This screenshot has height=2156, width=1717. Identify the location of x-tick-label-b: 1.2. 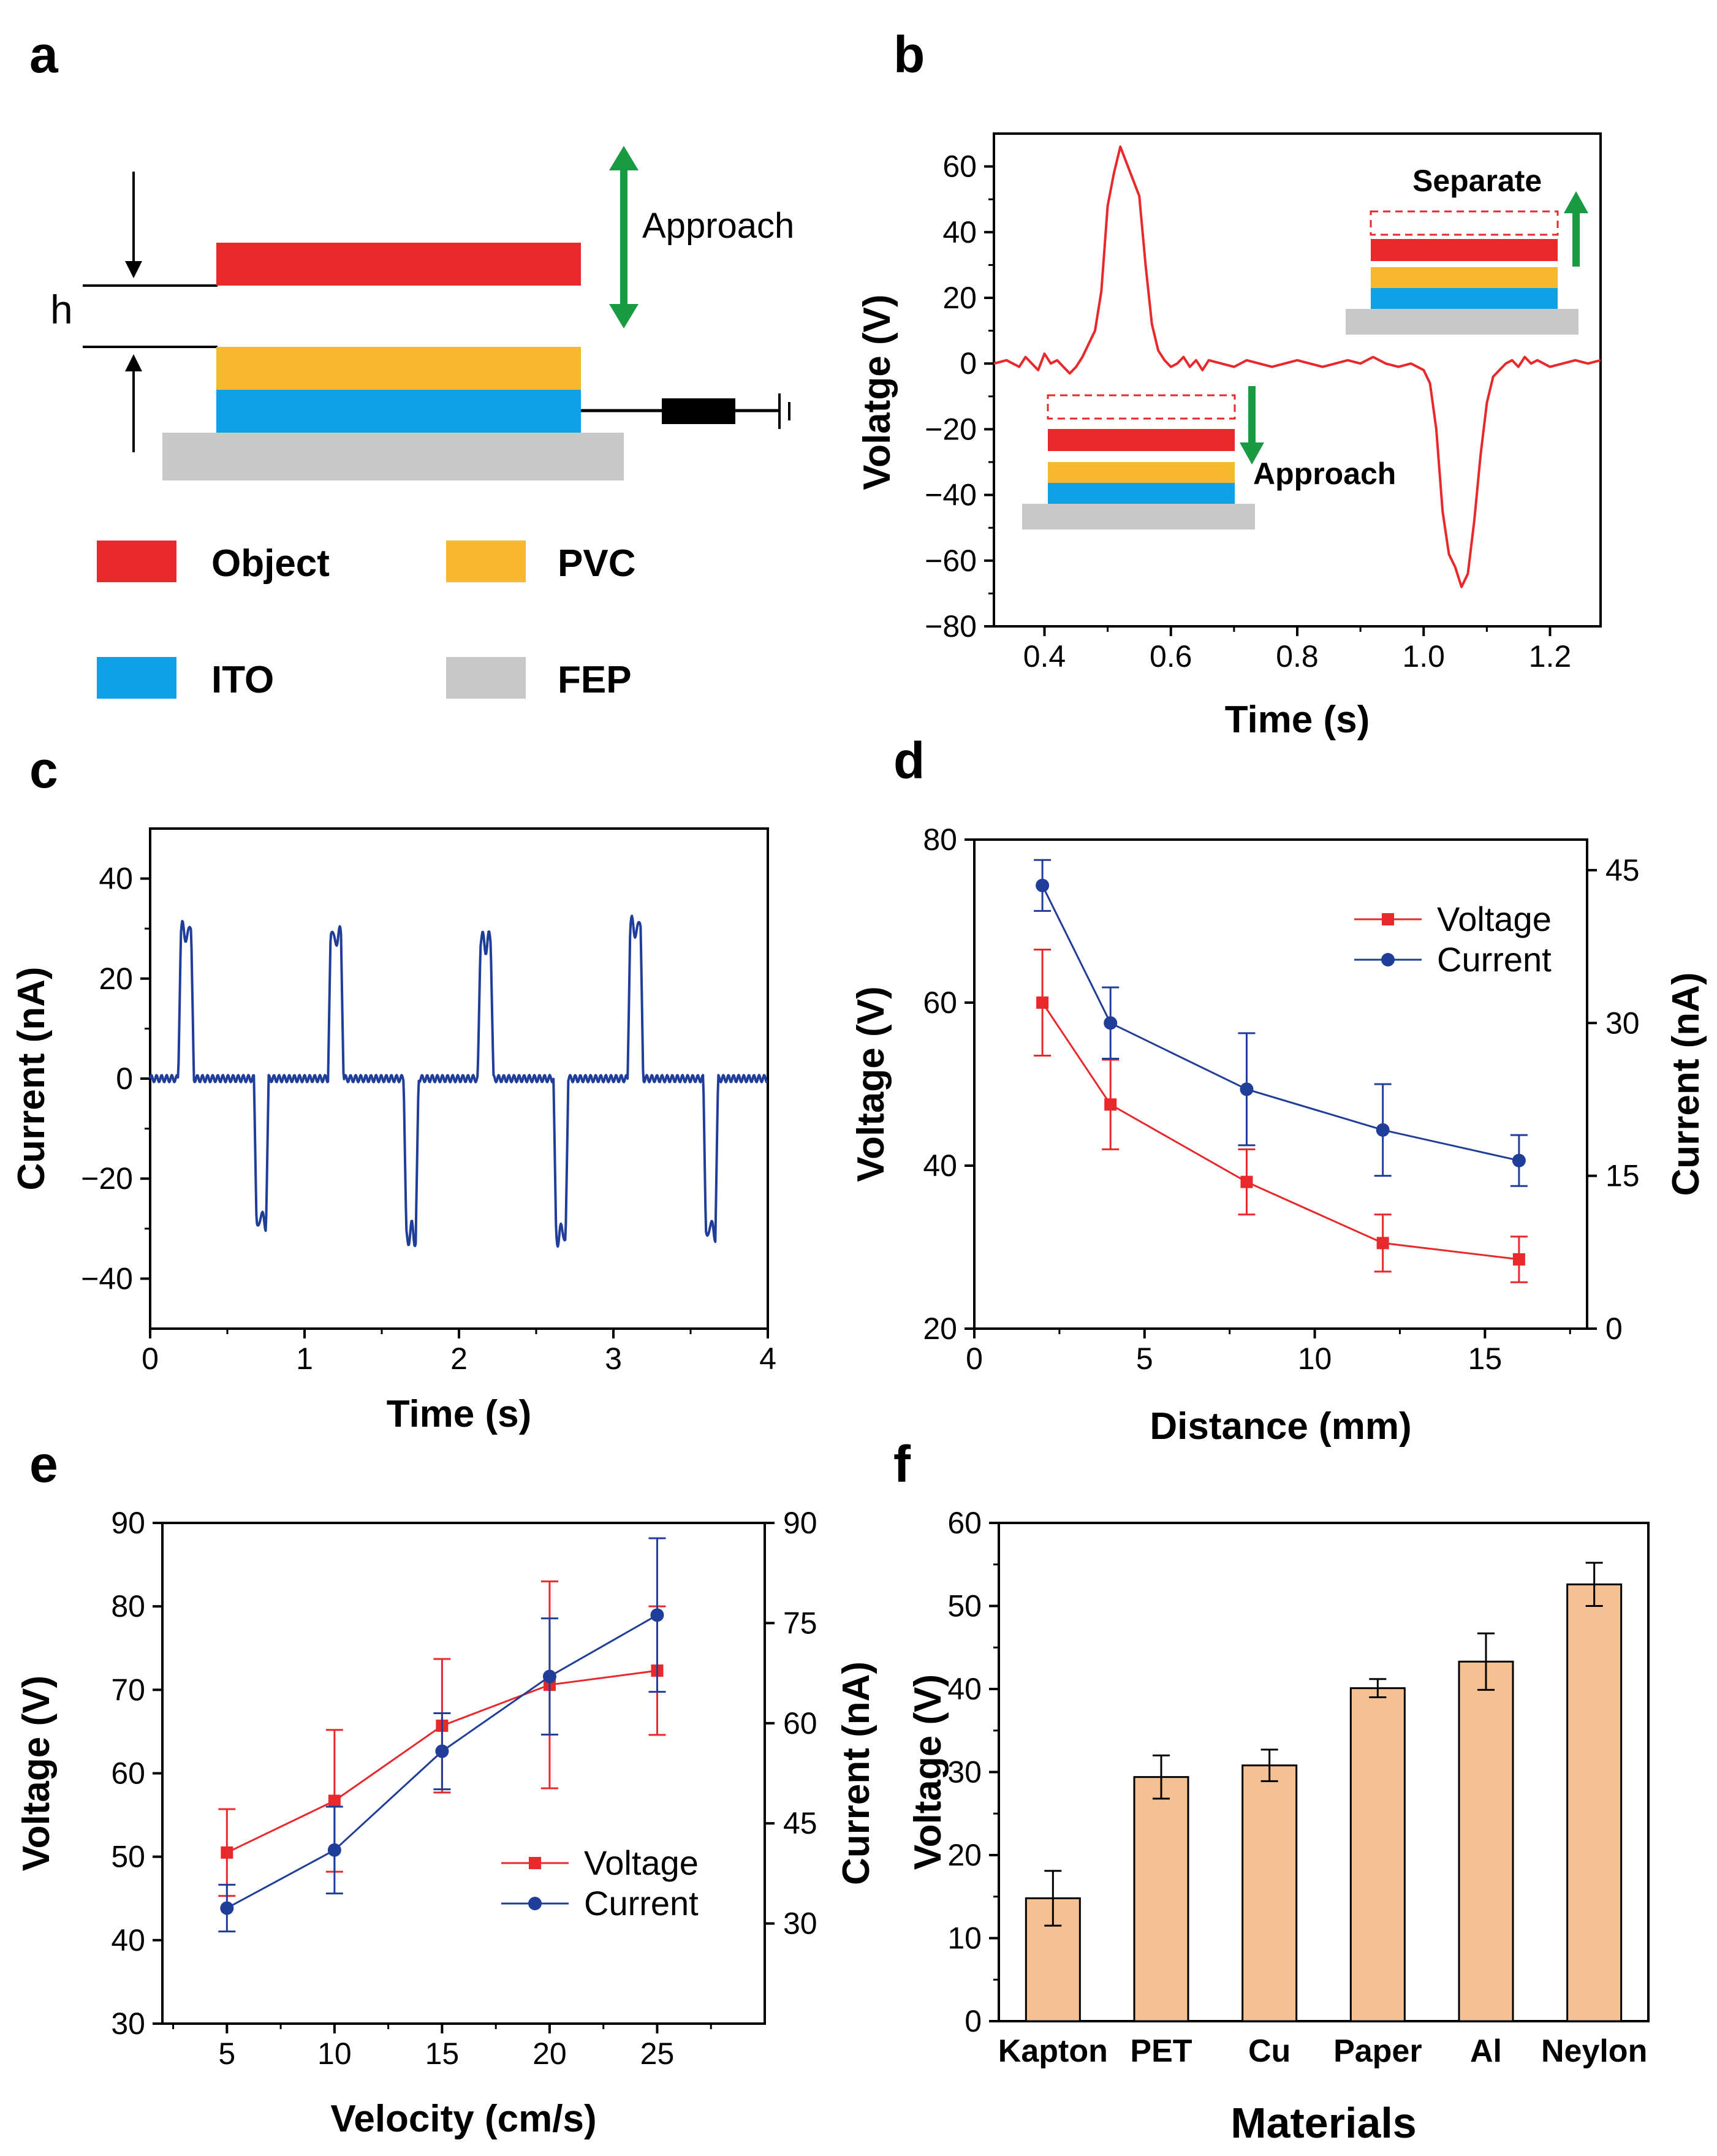
(1550, 656).